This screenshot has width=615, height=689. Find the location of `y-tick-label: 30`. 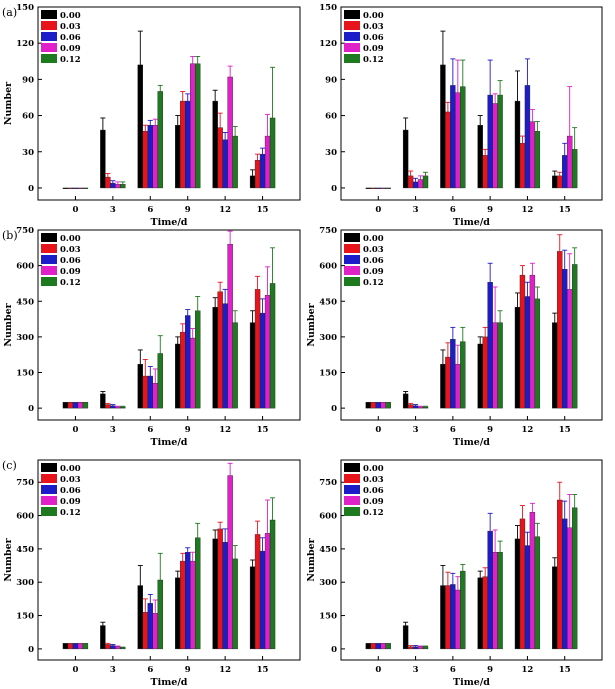

y-tick-label: 30 is located at coordinates (331, 153).